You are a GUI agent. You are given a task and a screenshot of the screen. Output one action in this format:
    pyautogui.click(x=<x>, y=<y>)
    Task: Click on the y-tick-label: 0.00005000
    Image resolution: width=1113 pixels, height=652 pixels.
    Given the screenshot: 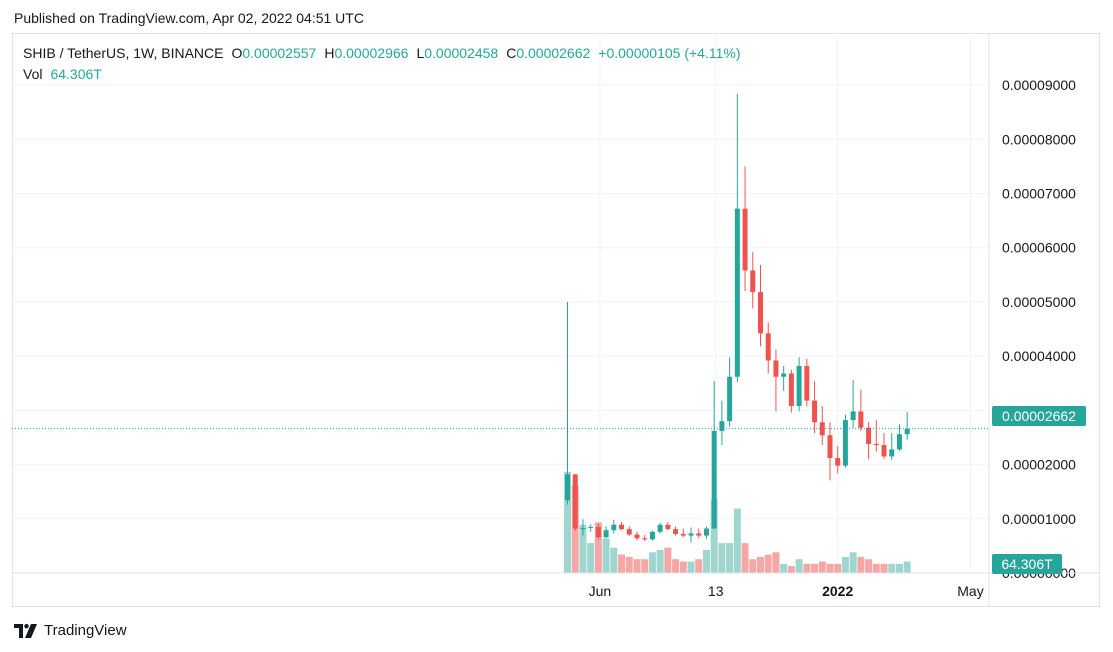 What is the action you would take?
    pyautogui.click(x=1039, y=302)
    